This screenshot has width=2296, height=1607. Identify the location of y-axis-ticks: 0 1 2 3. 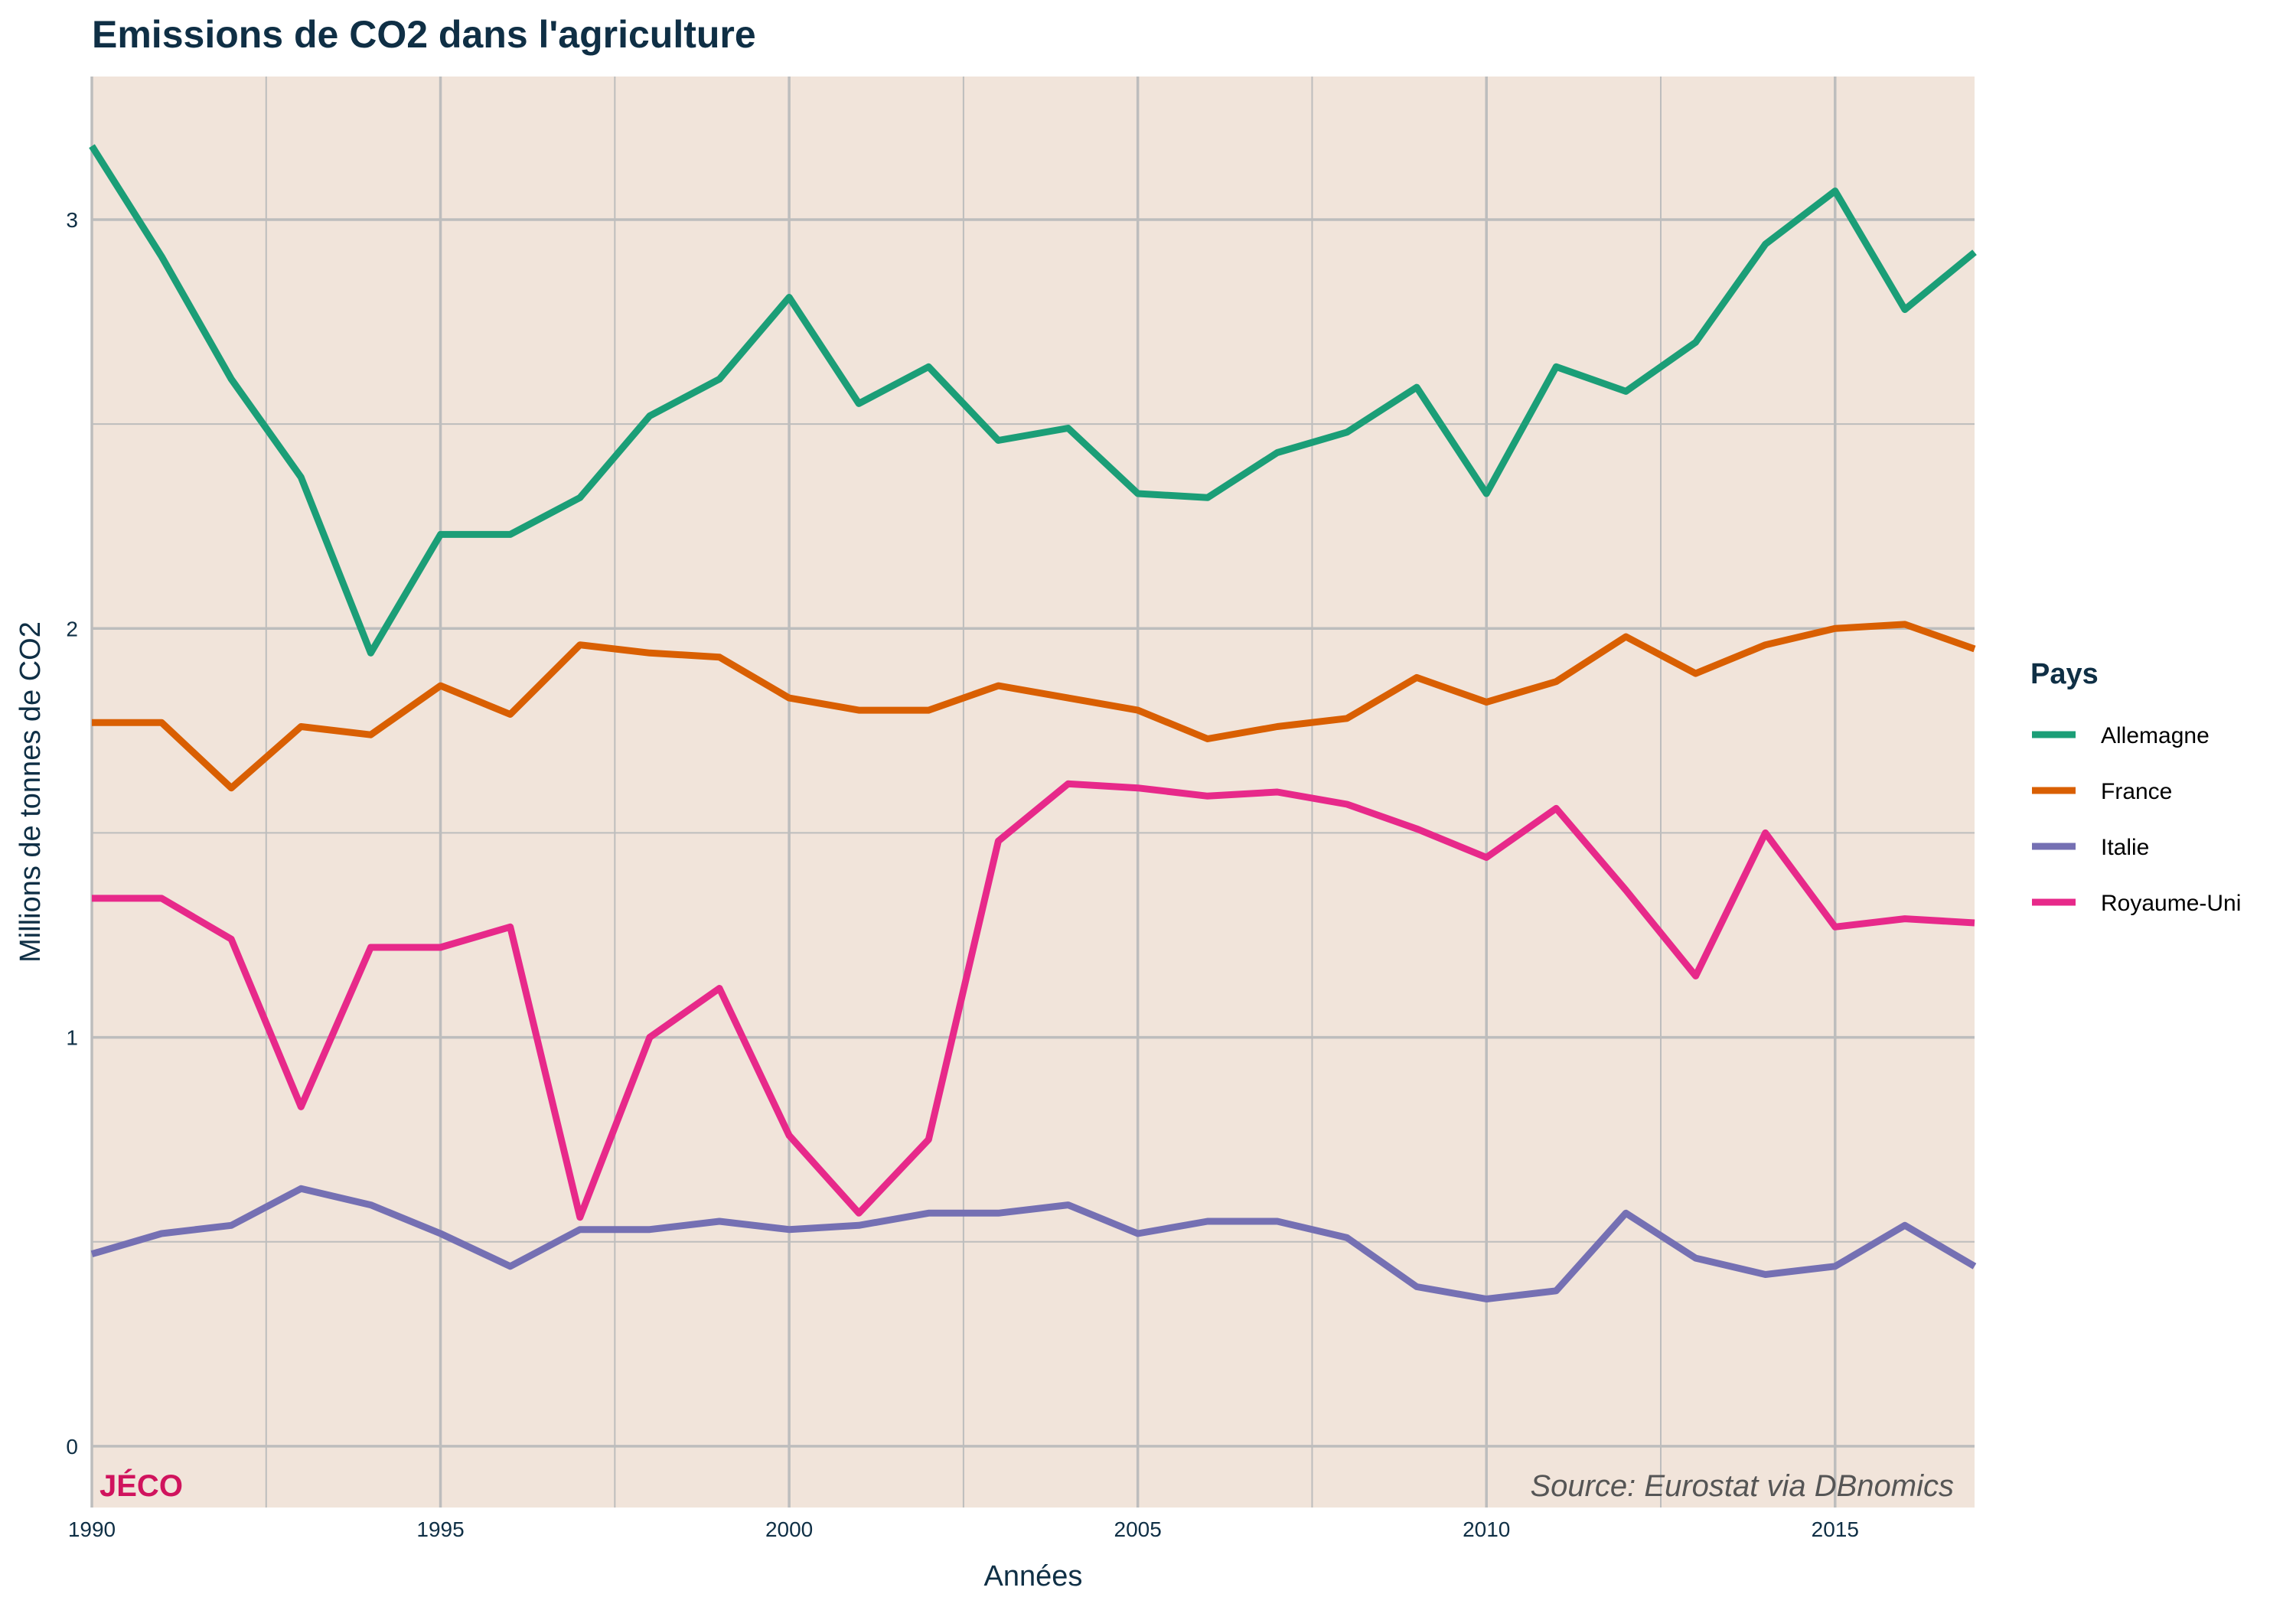
(72, 834).